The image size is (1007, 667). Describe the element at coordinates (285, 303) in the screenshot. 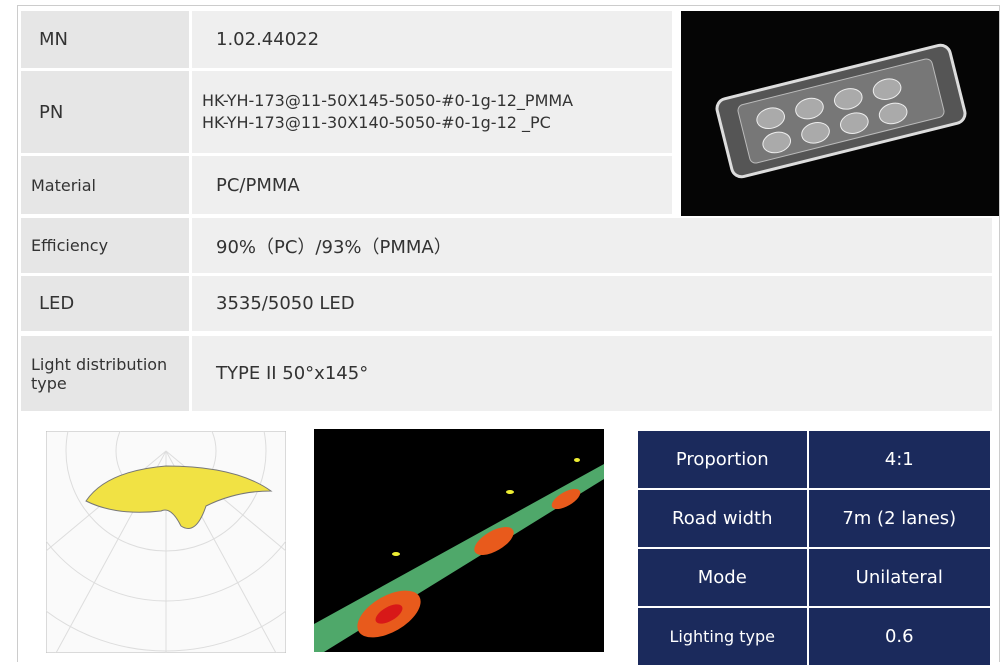

I see `spec-value-line: 3535/5050 LED` at that location.